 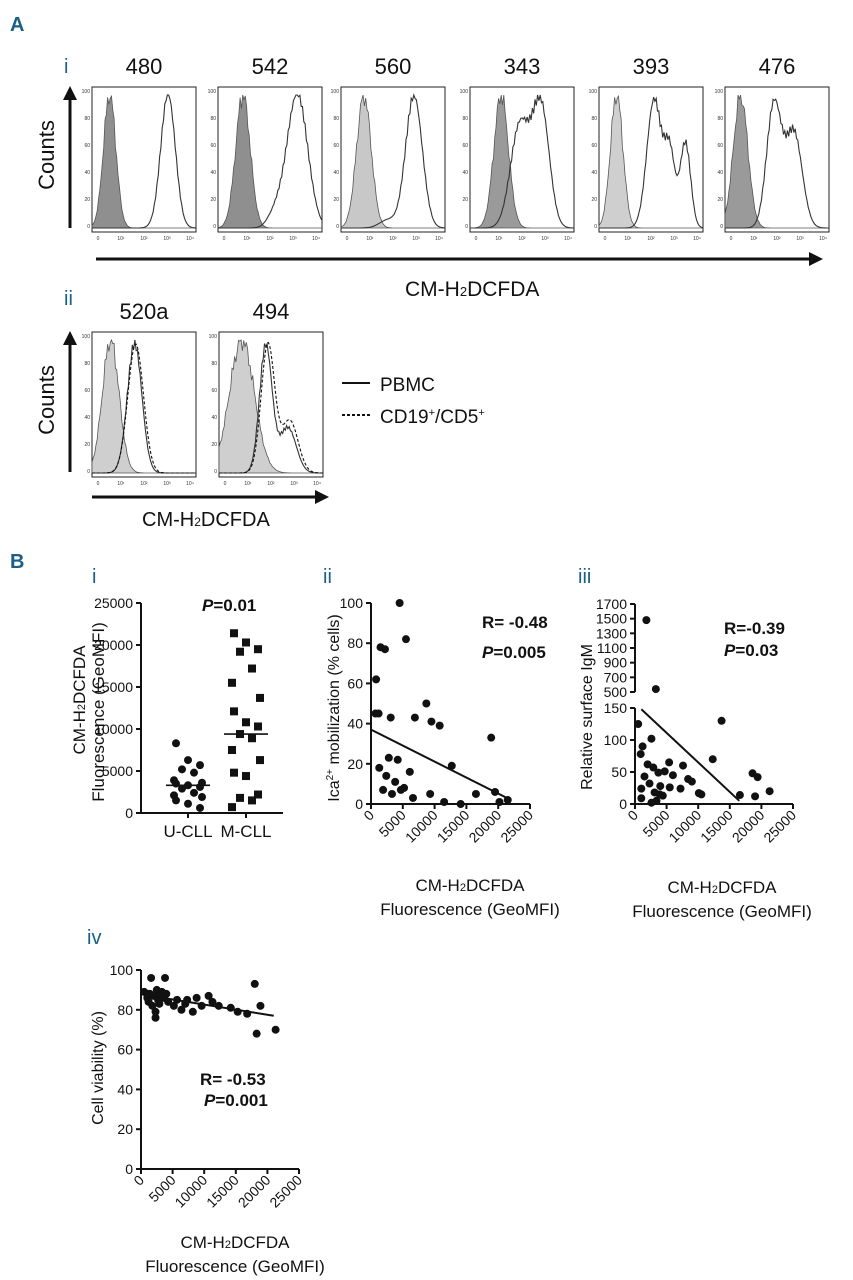 What do you see at coordinates (407, 385) in the screenshot?
I see `legend-label-pbmc: PBMC` at bounding box center [407, 385].